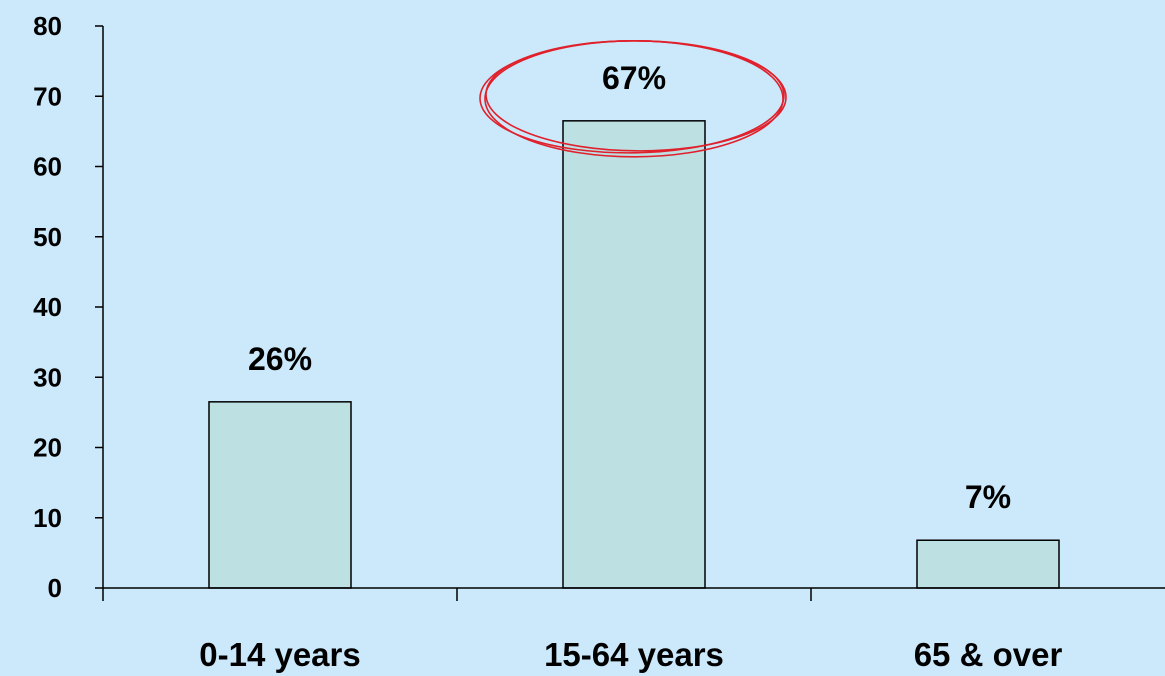  What do you see at coordinates (47, 448) in the screenshot?
I see `y-tick-label: 20` at bounding box center [47, 448].